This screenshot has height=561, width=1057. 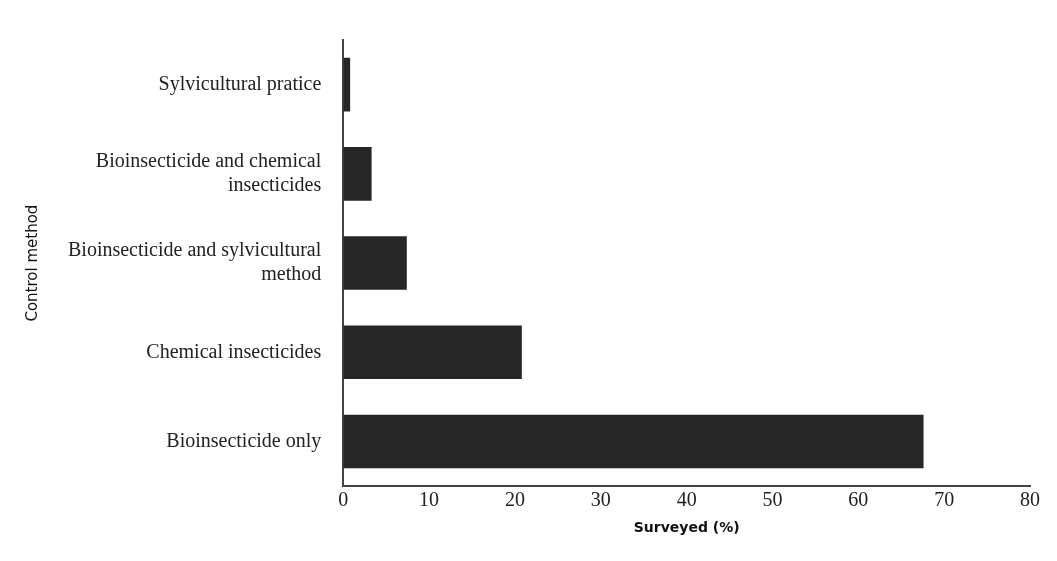 I want to click on y-tick-label: Chemical insecticides, so click(x=234, y=350).